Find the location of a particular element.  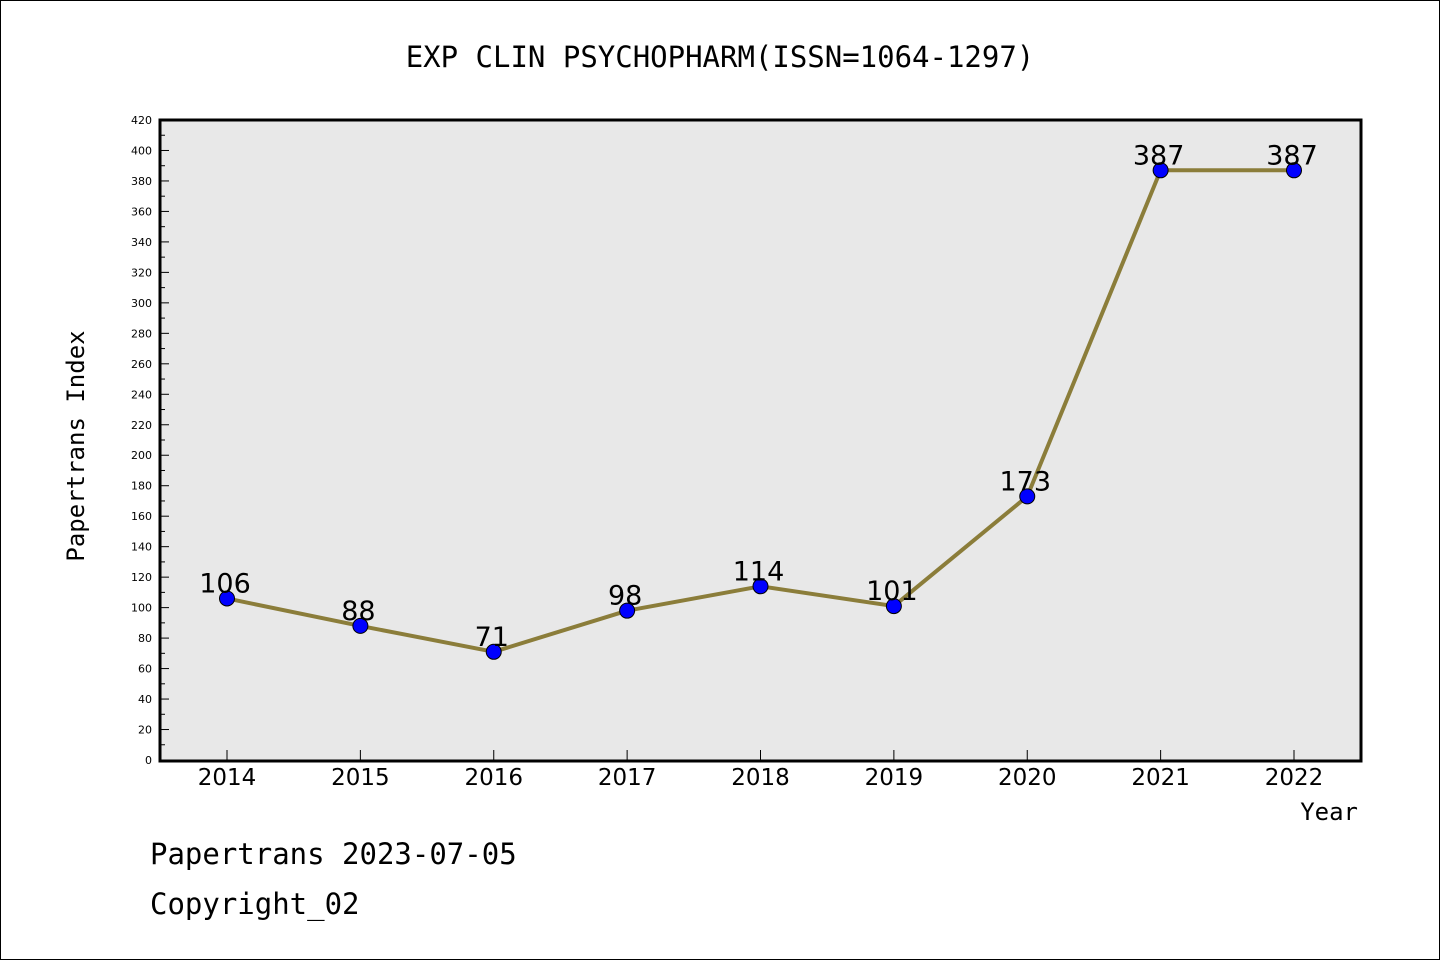

x-tick-label: 2015 is located at coordinates (360, 778).